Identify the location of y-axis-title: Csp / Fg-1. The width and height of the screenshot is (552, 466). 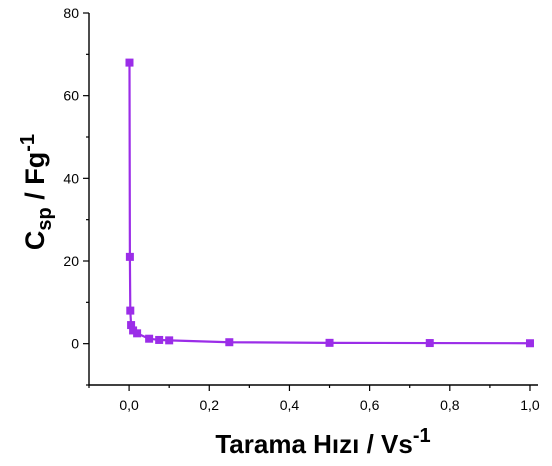
(36, 192).